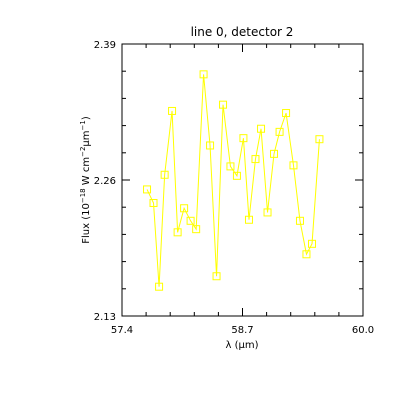  I want to click on x-axis-label: λ (μm), so click(241, 345).